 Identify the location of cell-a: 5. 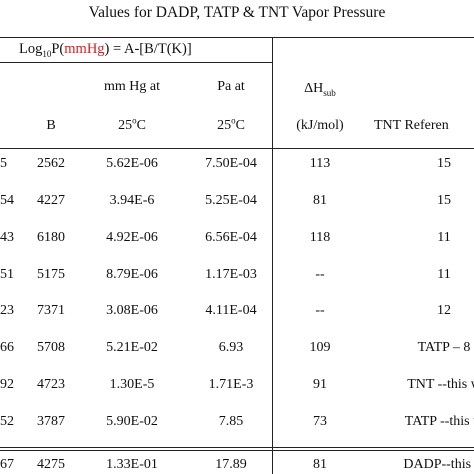
(3, 163).